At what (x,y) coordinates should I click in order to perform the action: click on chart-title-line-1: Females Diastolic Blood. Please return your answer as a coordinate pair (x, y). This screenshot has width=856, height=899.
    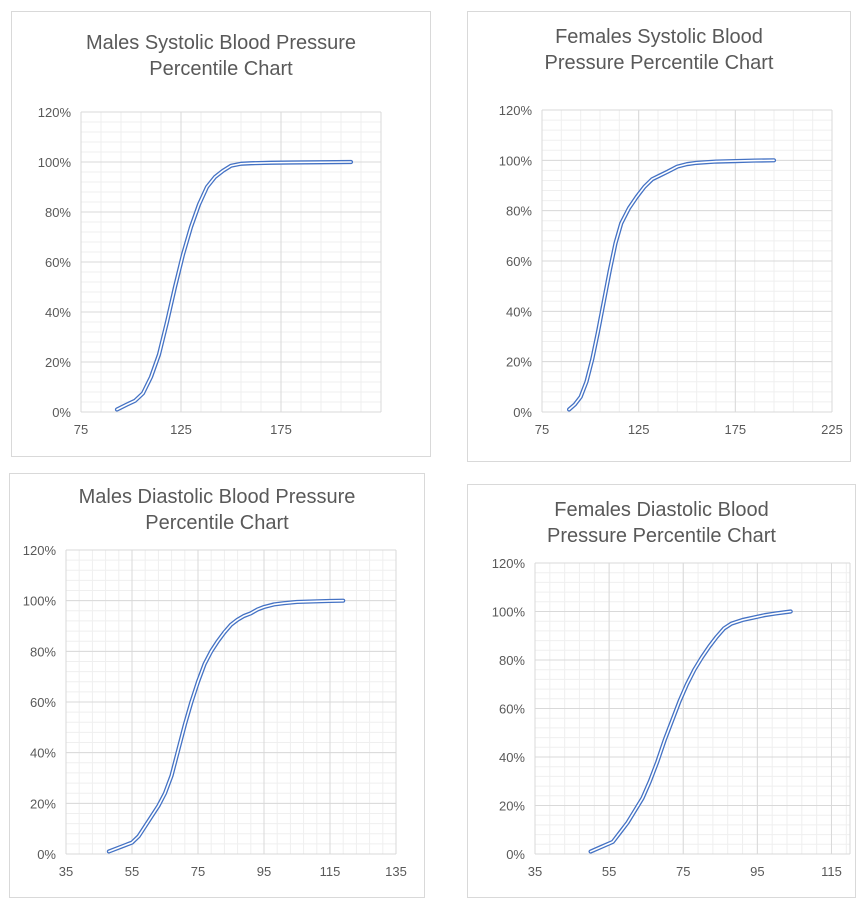
    Looking at the image, I should click on (661, 510).